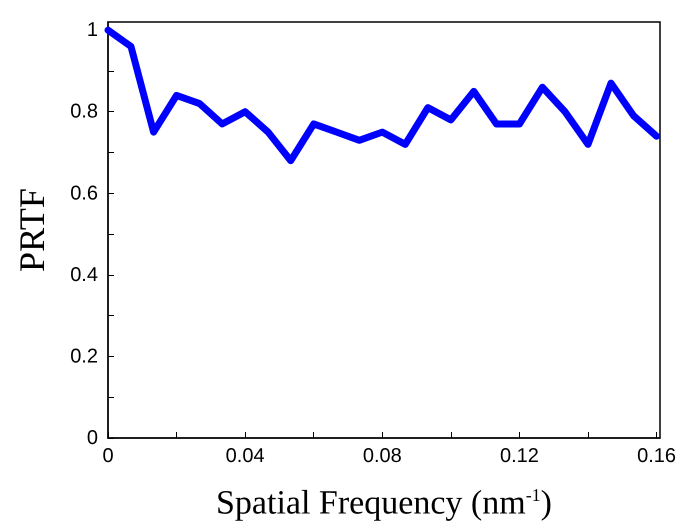 This screenshot has width=688, height=525. What do you see at coordinates (84, 193) in the screenshot?
I see `y-tick-label: 0.6` at bounding box center [84, 193].